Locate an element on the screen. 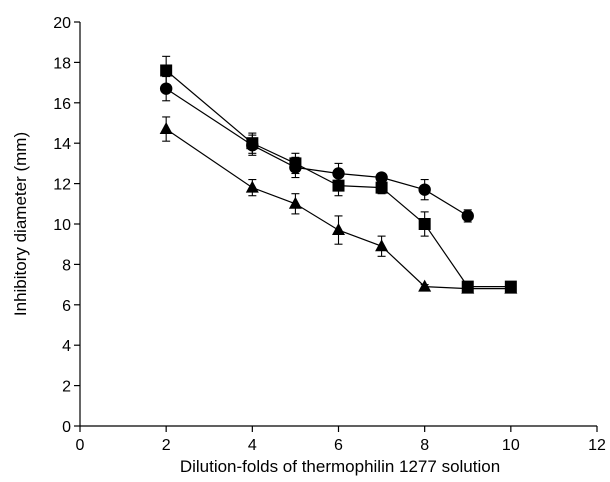  y-tick-label-14: 14 is located at coordinates (62, 144).